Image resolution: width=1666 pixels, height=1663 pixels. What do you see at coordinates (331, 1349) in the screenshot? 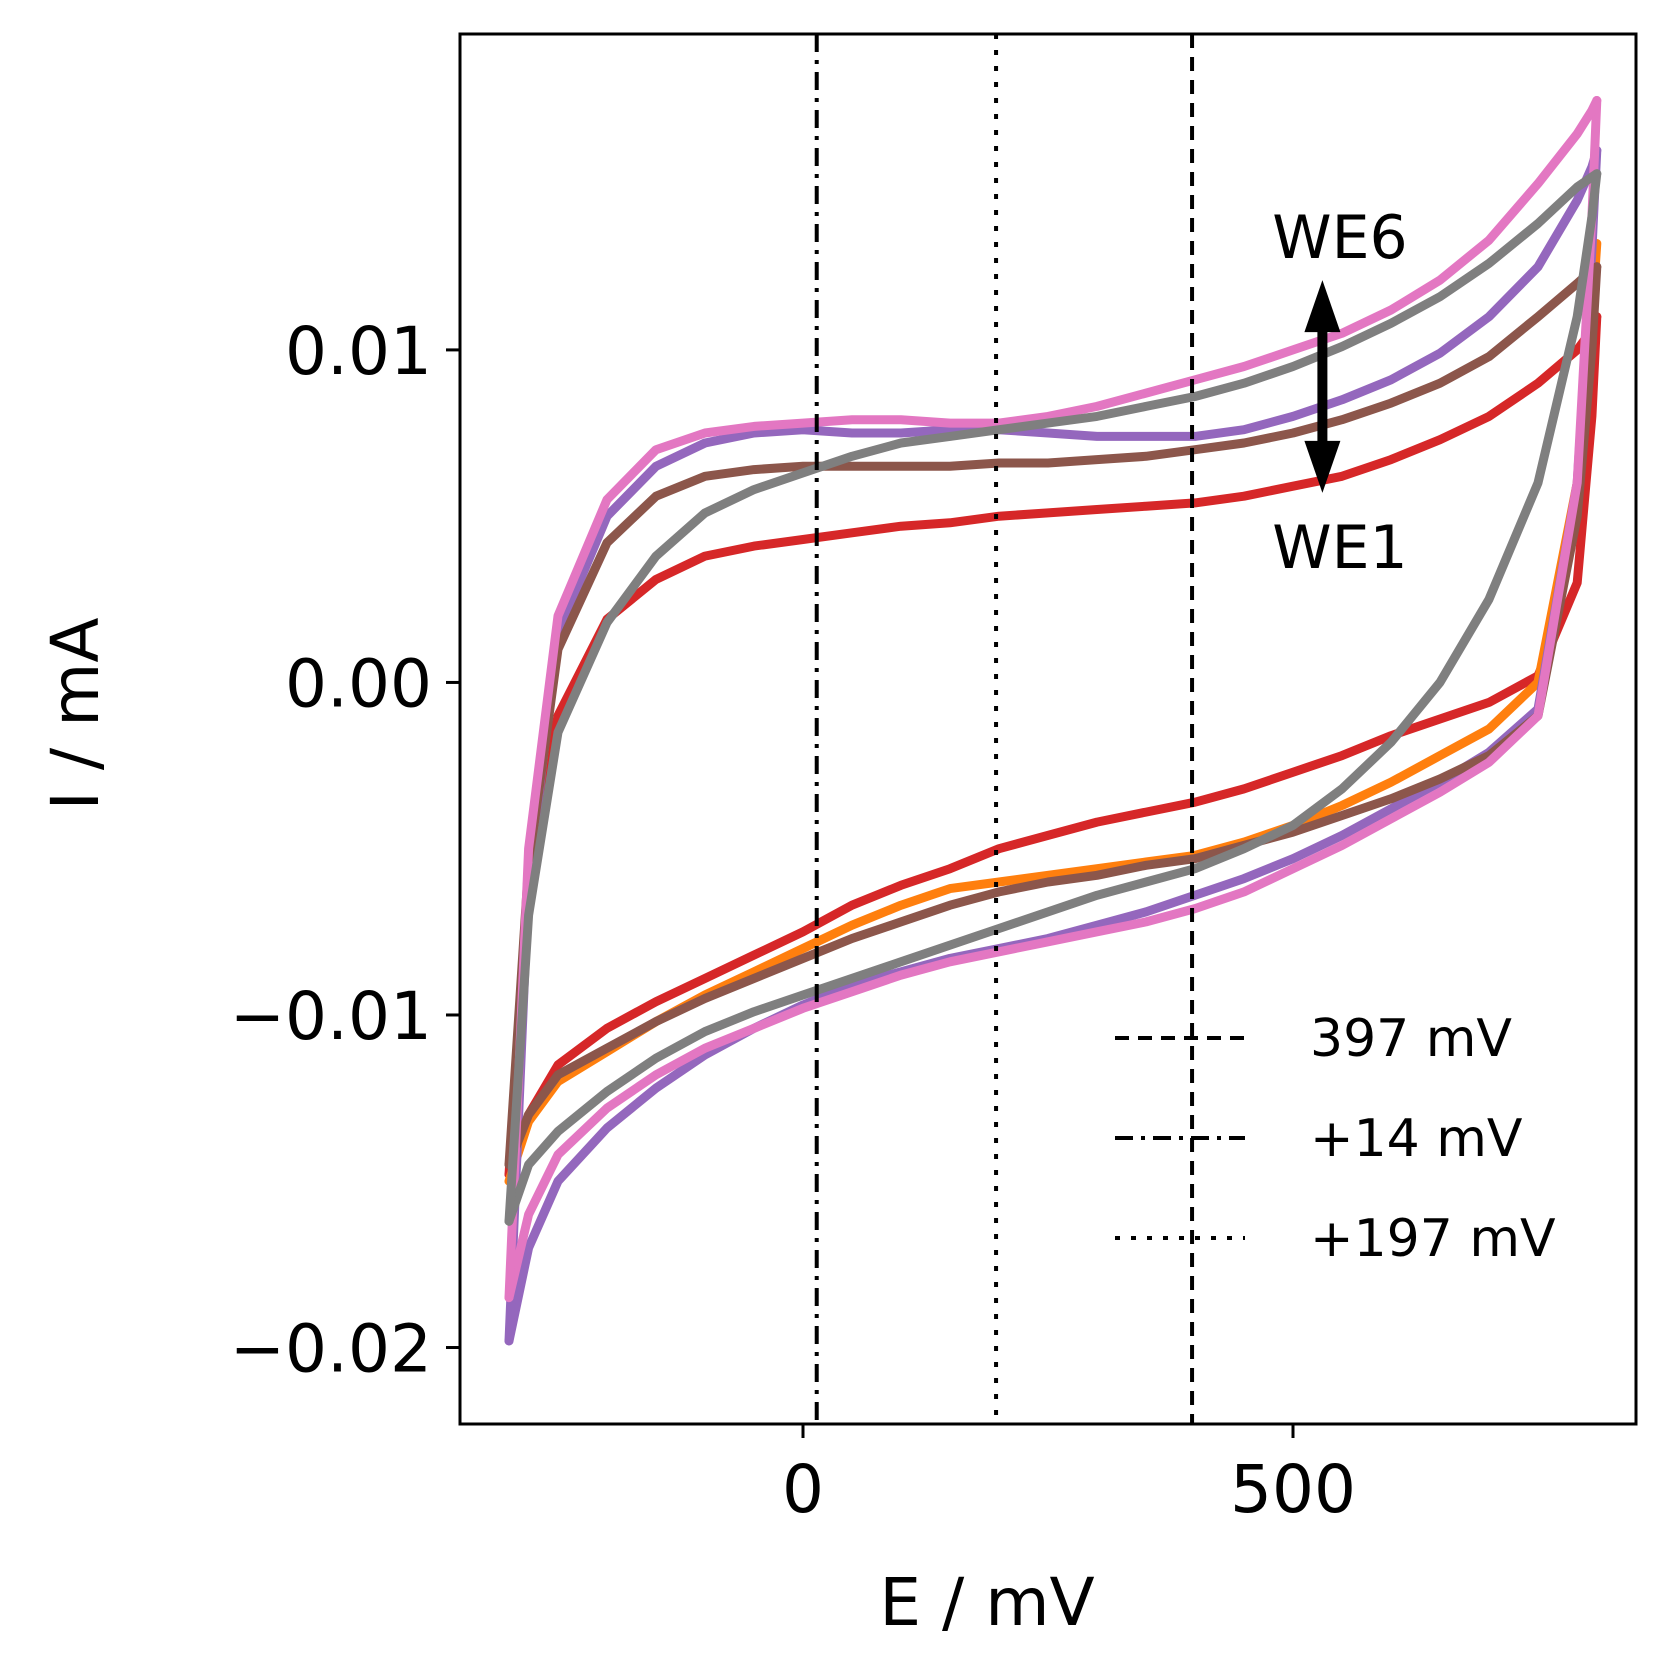
I see `y-tick-label: −0.02` at bounding box center [331, 1349].